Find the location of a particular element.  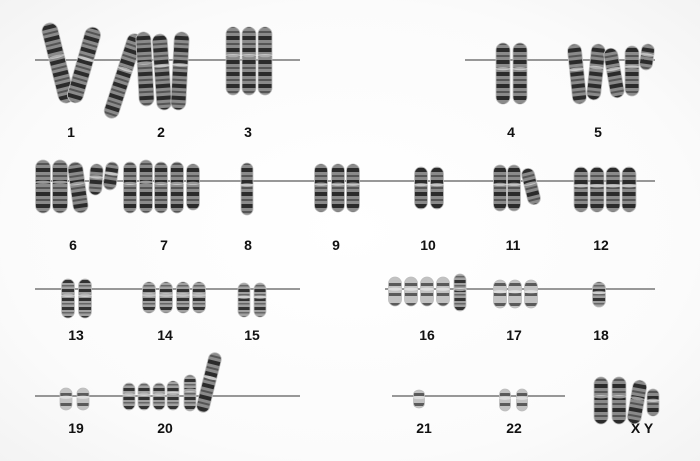

chromosome-group-xy-label: X Y is located at coordinates (642, 428).